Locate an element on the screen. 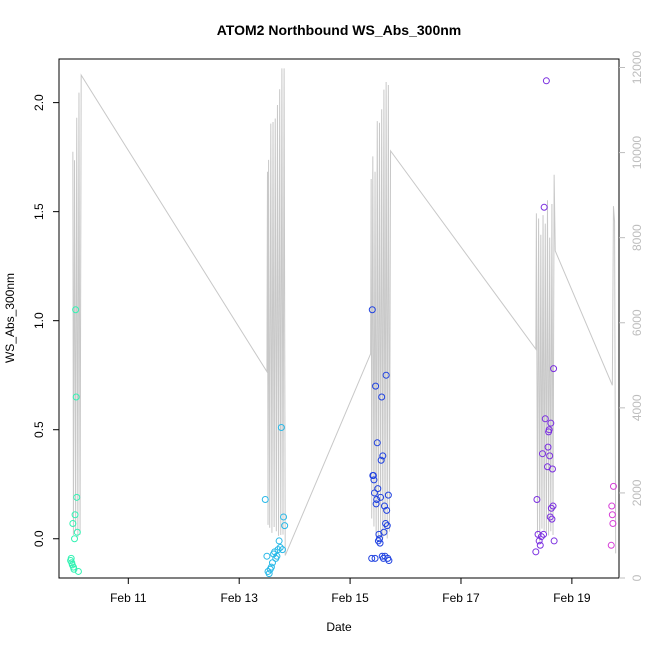 Image resolution: width=650 pixels, height=650 pixels. y-left-tick-label: 1.0 is located at coordinates (39, 320).